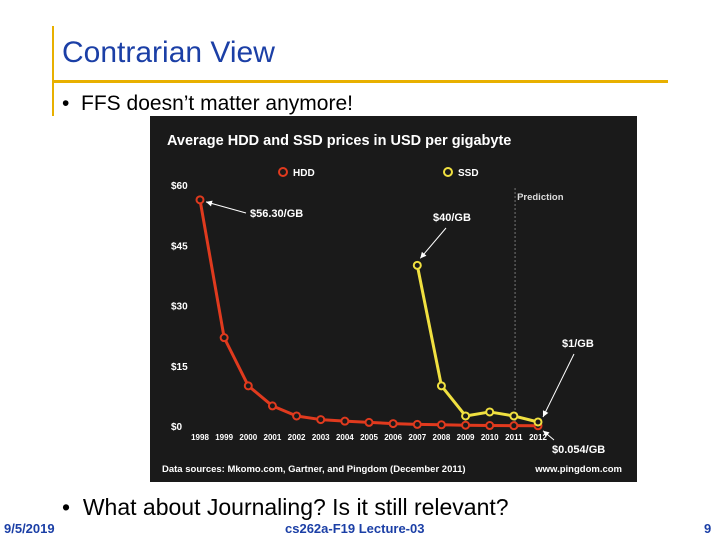 Image resolution: width=720 pixels, height=540 pixels. Describe the element at coordinates (248, 437) in the screenshot. I see `x-tick-label: 2000` at that location.